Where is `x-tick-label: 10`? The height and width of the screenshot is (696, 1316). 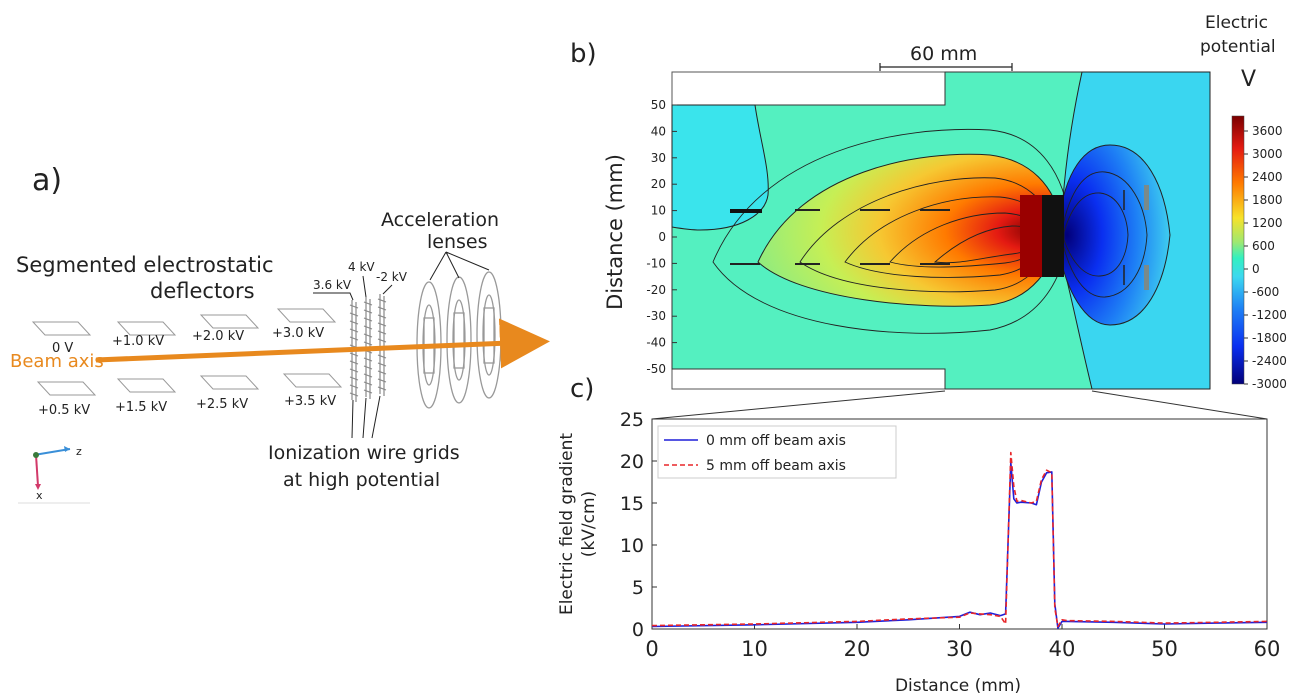 x-tick-label: 10 is located at coordinates (754, 649).